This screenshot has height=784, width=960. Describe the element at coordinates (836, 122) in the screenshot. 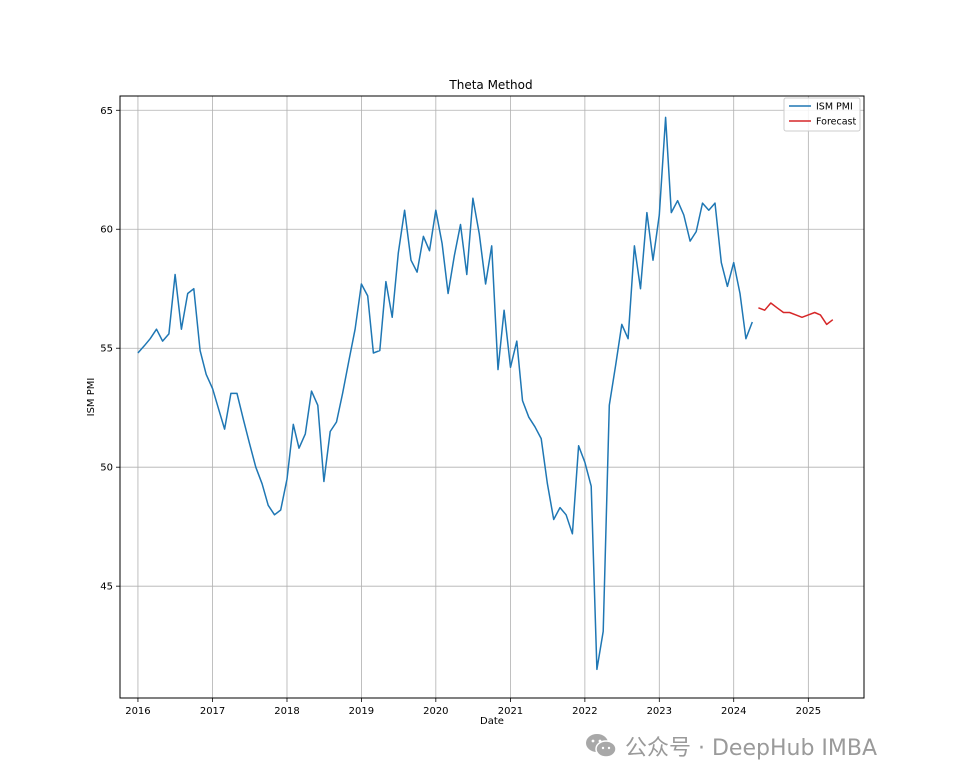

I see `legend-label: Forecast` at that location.